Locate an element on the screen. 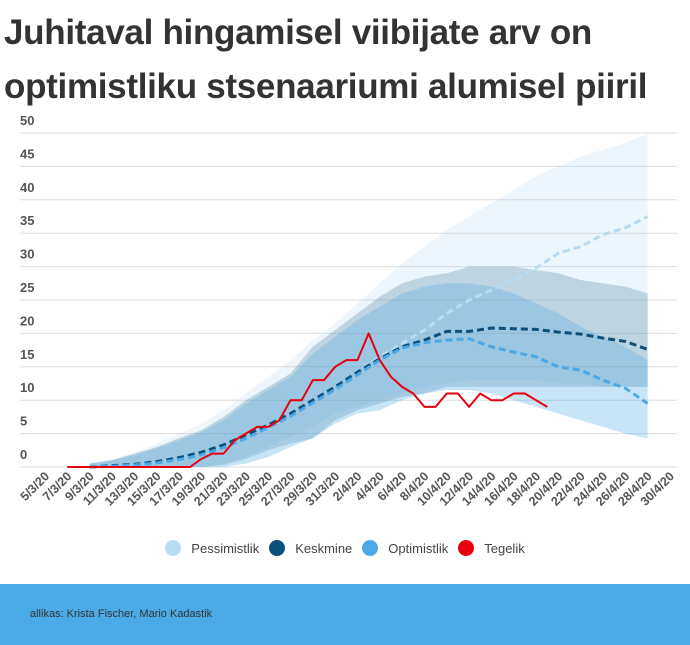  legend-label: Pessimistlik is located at coordinates (225, 548).